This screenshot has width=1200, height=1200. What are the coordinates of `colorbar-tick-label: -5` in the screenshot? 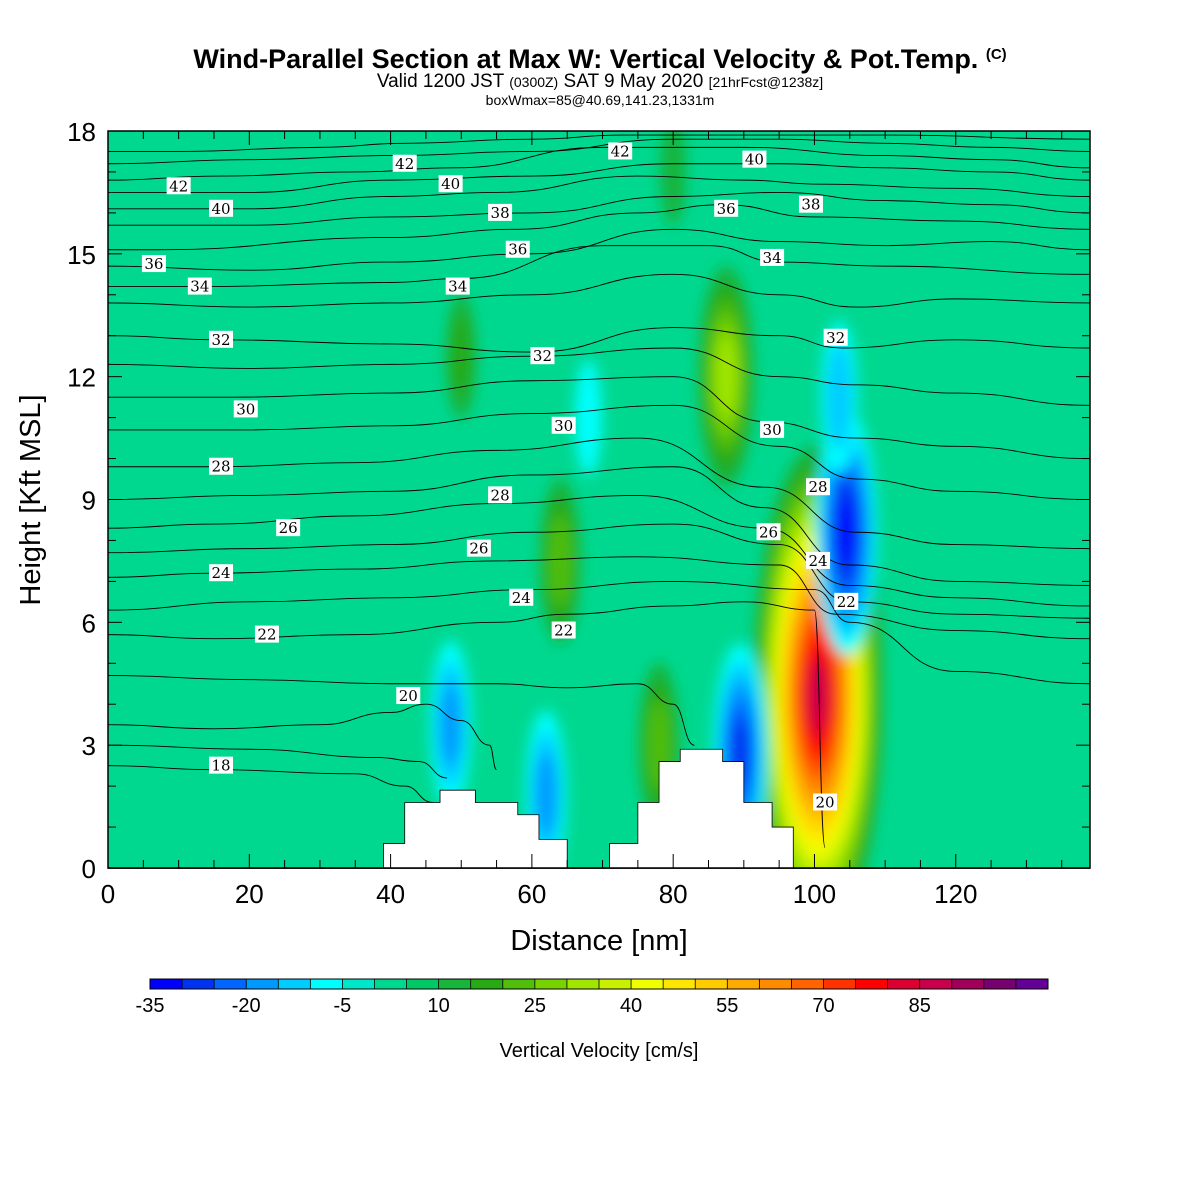 It's located at (343, 1006).